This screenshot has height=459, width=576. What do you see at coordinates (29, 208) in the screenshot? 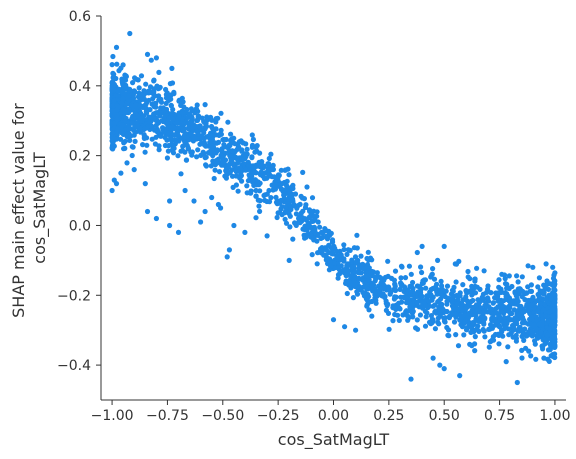
I see `y-axis-label: SHAP main effect value for cos_SatMagLT` at bounding box center [29, 208].